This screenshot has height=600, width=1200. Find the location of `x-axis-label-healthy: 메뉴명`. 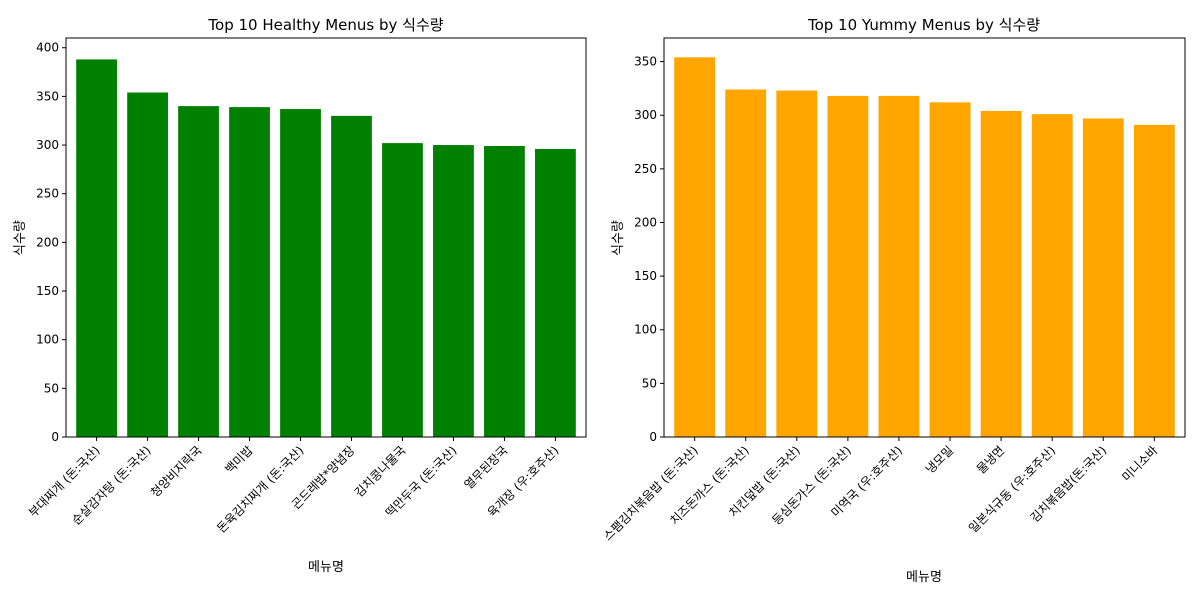

x-axis-label-healthy: 메뉴명 is located at coordinates (326, 567).